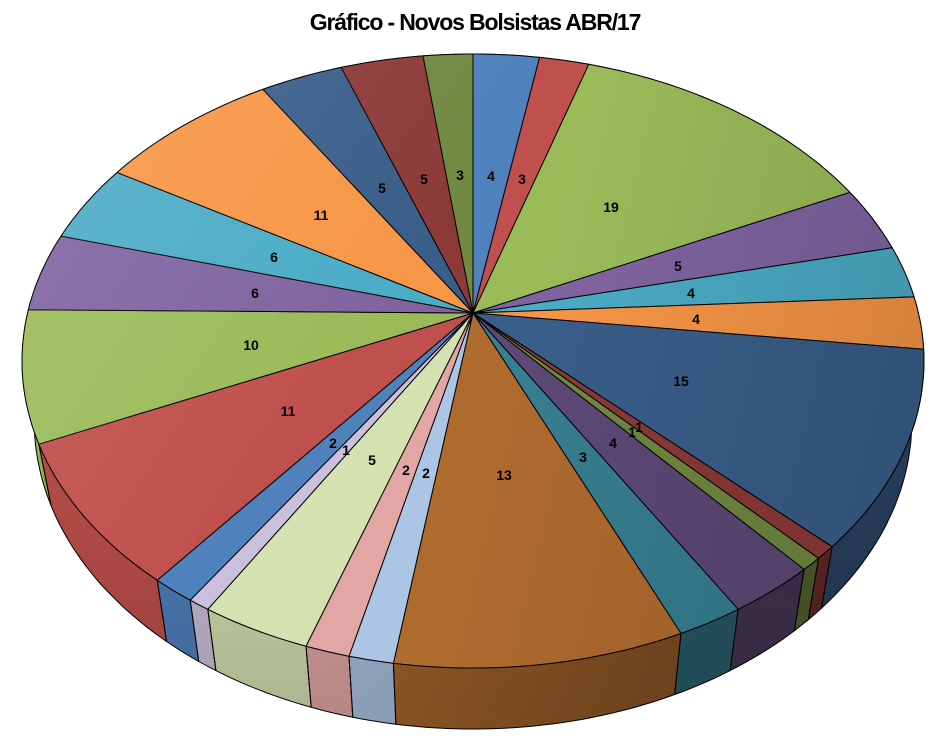 The height and width of the screenshot is (742, 942). I want to click on svg-text: 15, so click(681, 381).